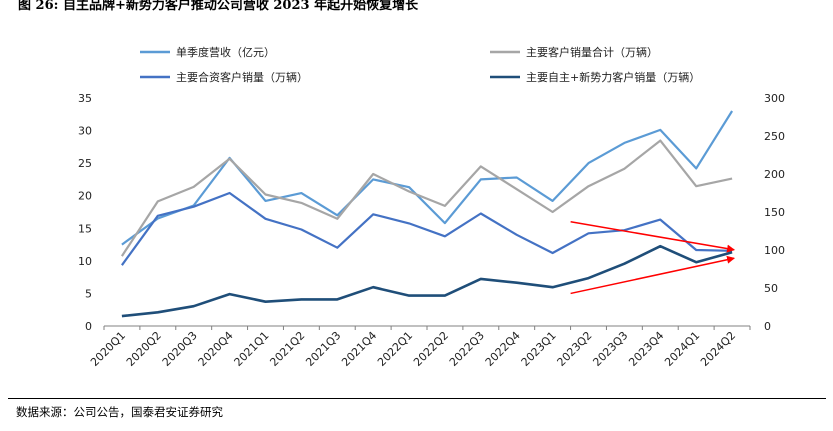  Describe the element at coordinates (218, 6) in the screenshot. I see `figure-title: 图 26: 自主品牌+新势力客户推动公司营收 2023 年起开始恢复增长` at that location.